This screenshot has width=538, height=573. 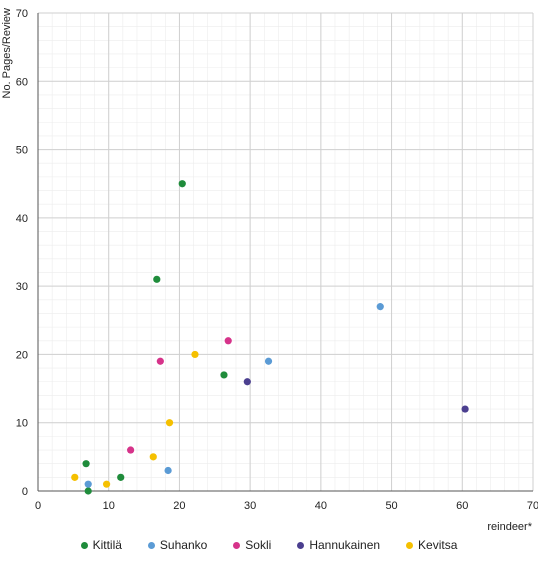 What do you see at coordinates (22, 287) in the screenshot?
I see `y-tick-label: 30` at bounding box center [22, 287].